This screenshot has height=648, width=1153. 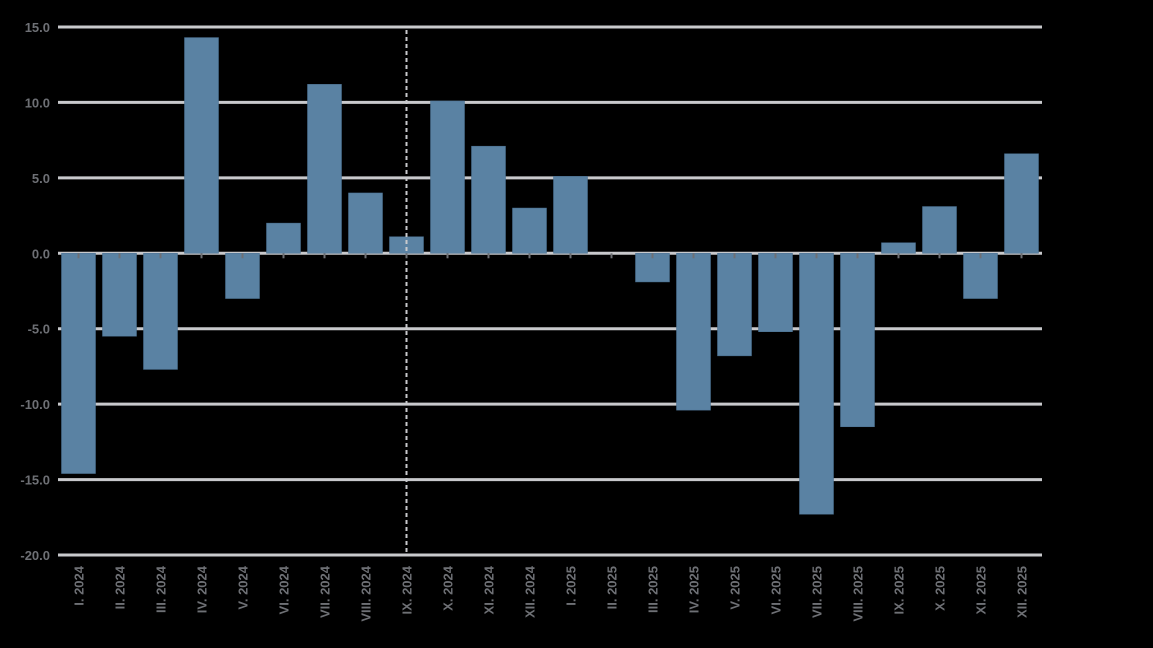 I want to click on x-tick-label: V. 2025, so click(x=735, y=588).